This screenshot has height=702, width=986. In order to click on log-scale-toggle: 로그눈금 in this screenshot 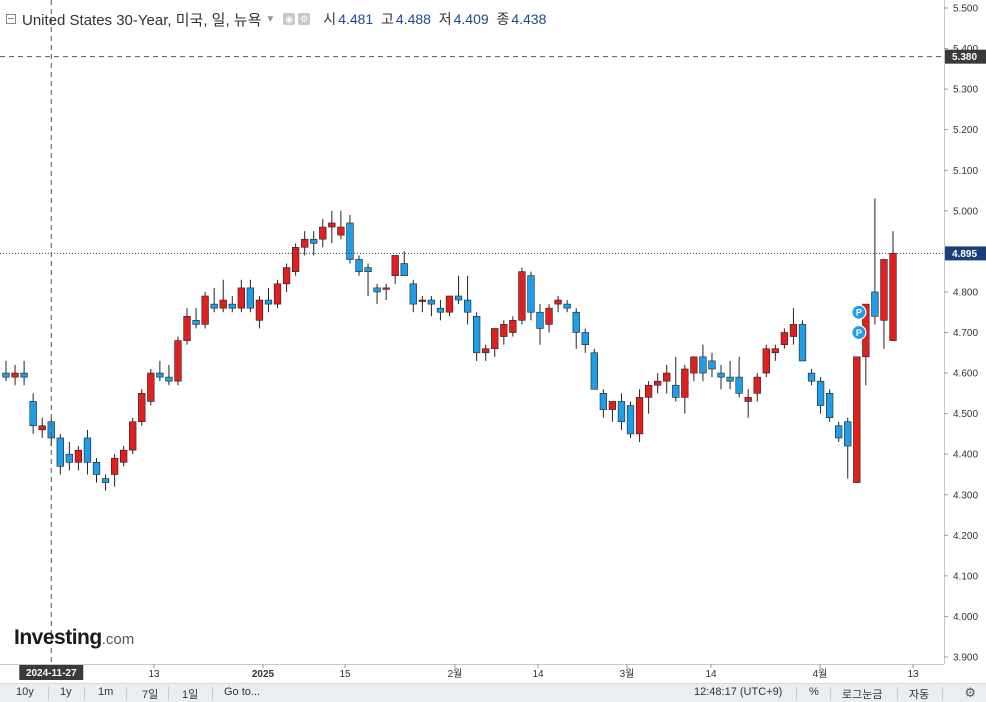, I will do `click(862, 695)`.